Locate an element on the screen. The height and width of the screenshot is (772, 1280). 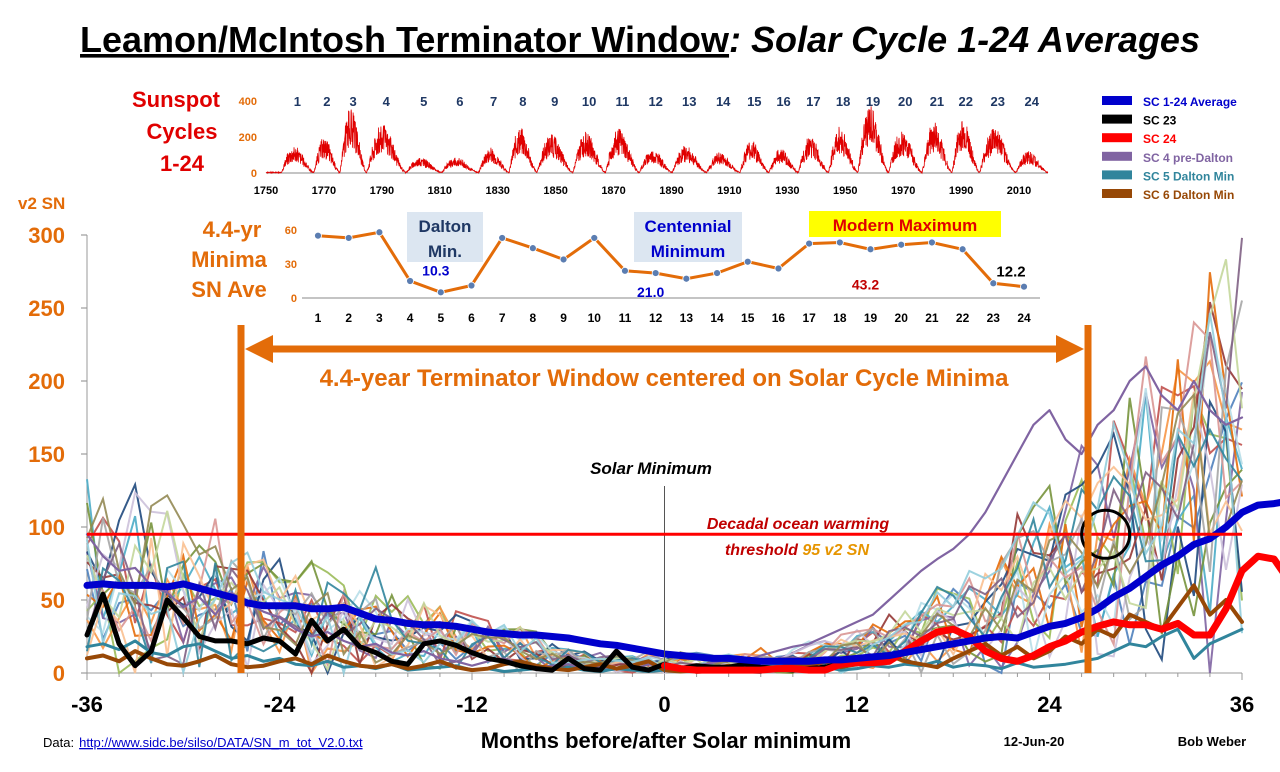
cycle-number-label: 4 is located at coordinates (387, 101).